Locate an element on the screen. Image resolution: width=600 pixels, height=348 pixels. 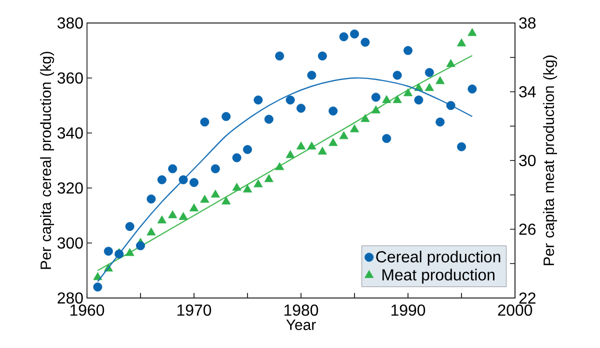
y-tick-label: 360 is located at coordinates (70, 78).